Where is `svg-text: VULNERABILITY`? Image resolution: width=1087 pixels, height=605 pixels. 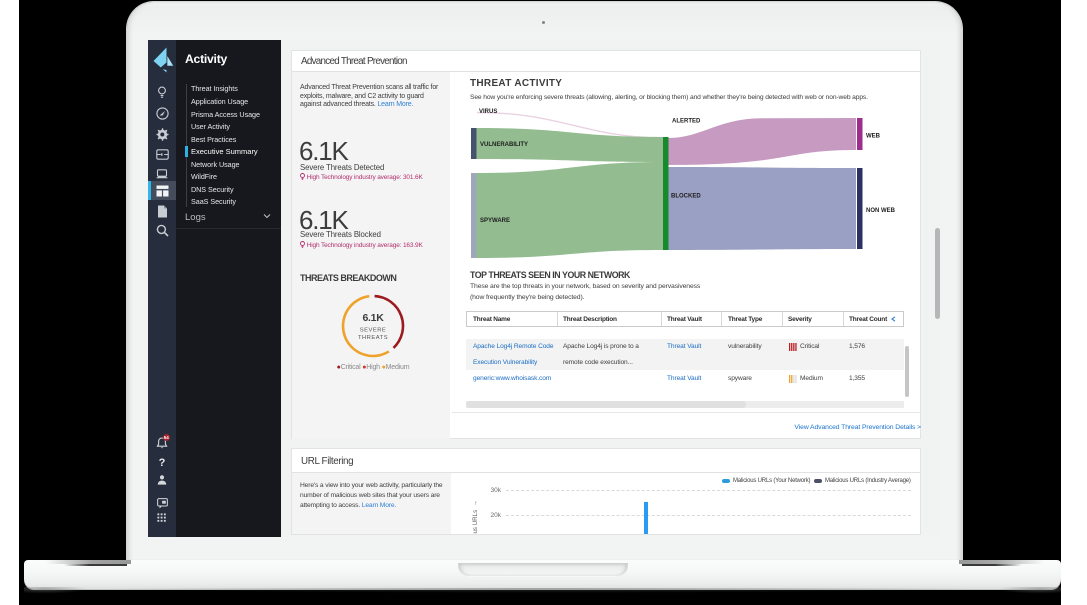 svg-text: VULNERABILITY is located at coordinates (504, 145).